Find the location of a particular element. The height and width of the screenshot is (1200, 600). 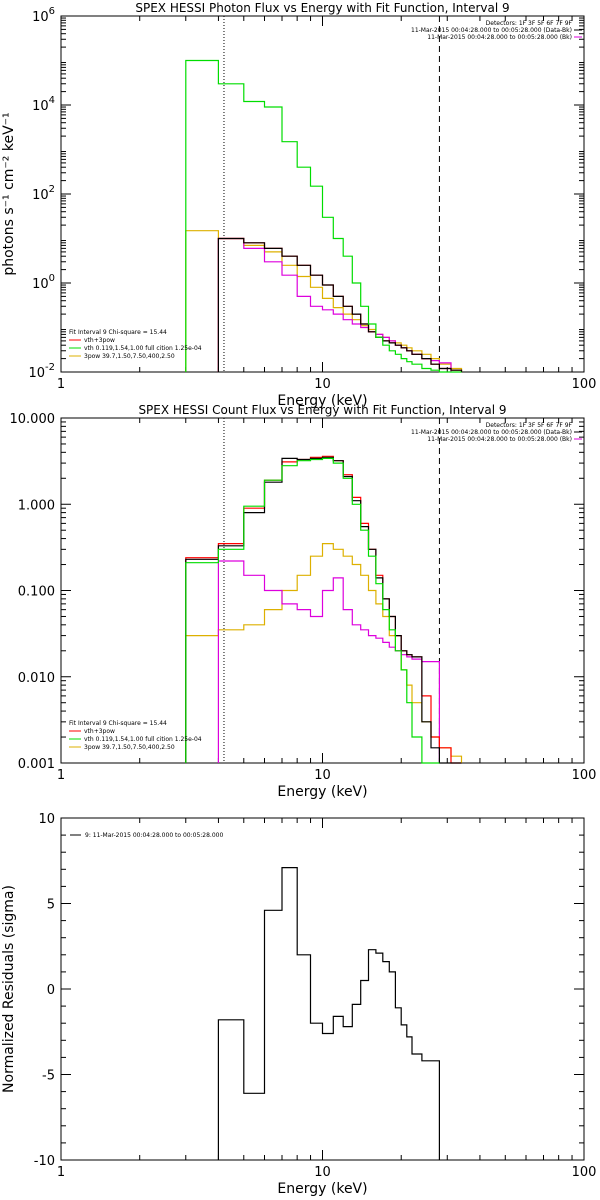

panel2-y-tick-label: 0.001 is located at coordinates (36, 764).